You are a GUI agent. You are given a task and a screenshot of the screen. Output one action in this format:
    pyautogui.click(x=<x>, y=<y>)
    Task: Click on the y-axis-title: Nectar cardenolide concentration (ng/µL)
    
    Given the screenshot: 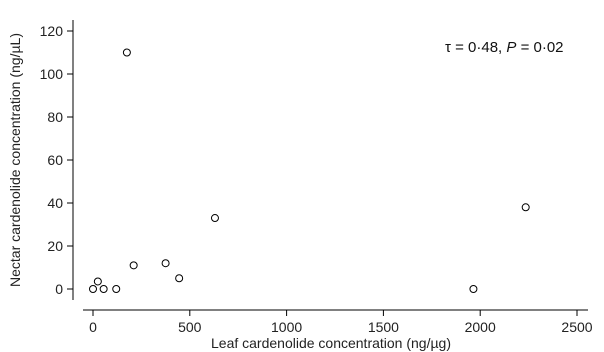 What is the action you would take?
    pyautogui.click(x=15, y=160)
    